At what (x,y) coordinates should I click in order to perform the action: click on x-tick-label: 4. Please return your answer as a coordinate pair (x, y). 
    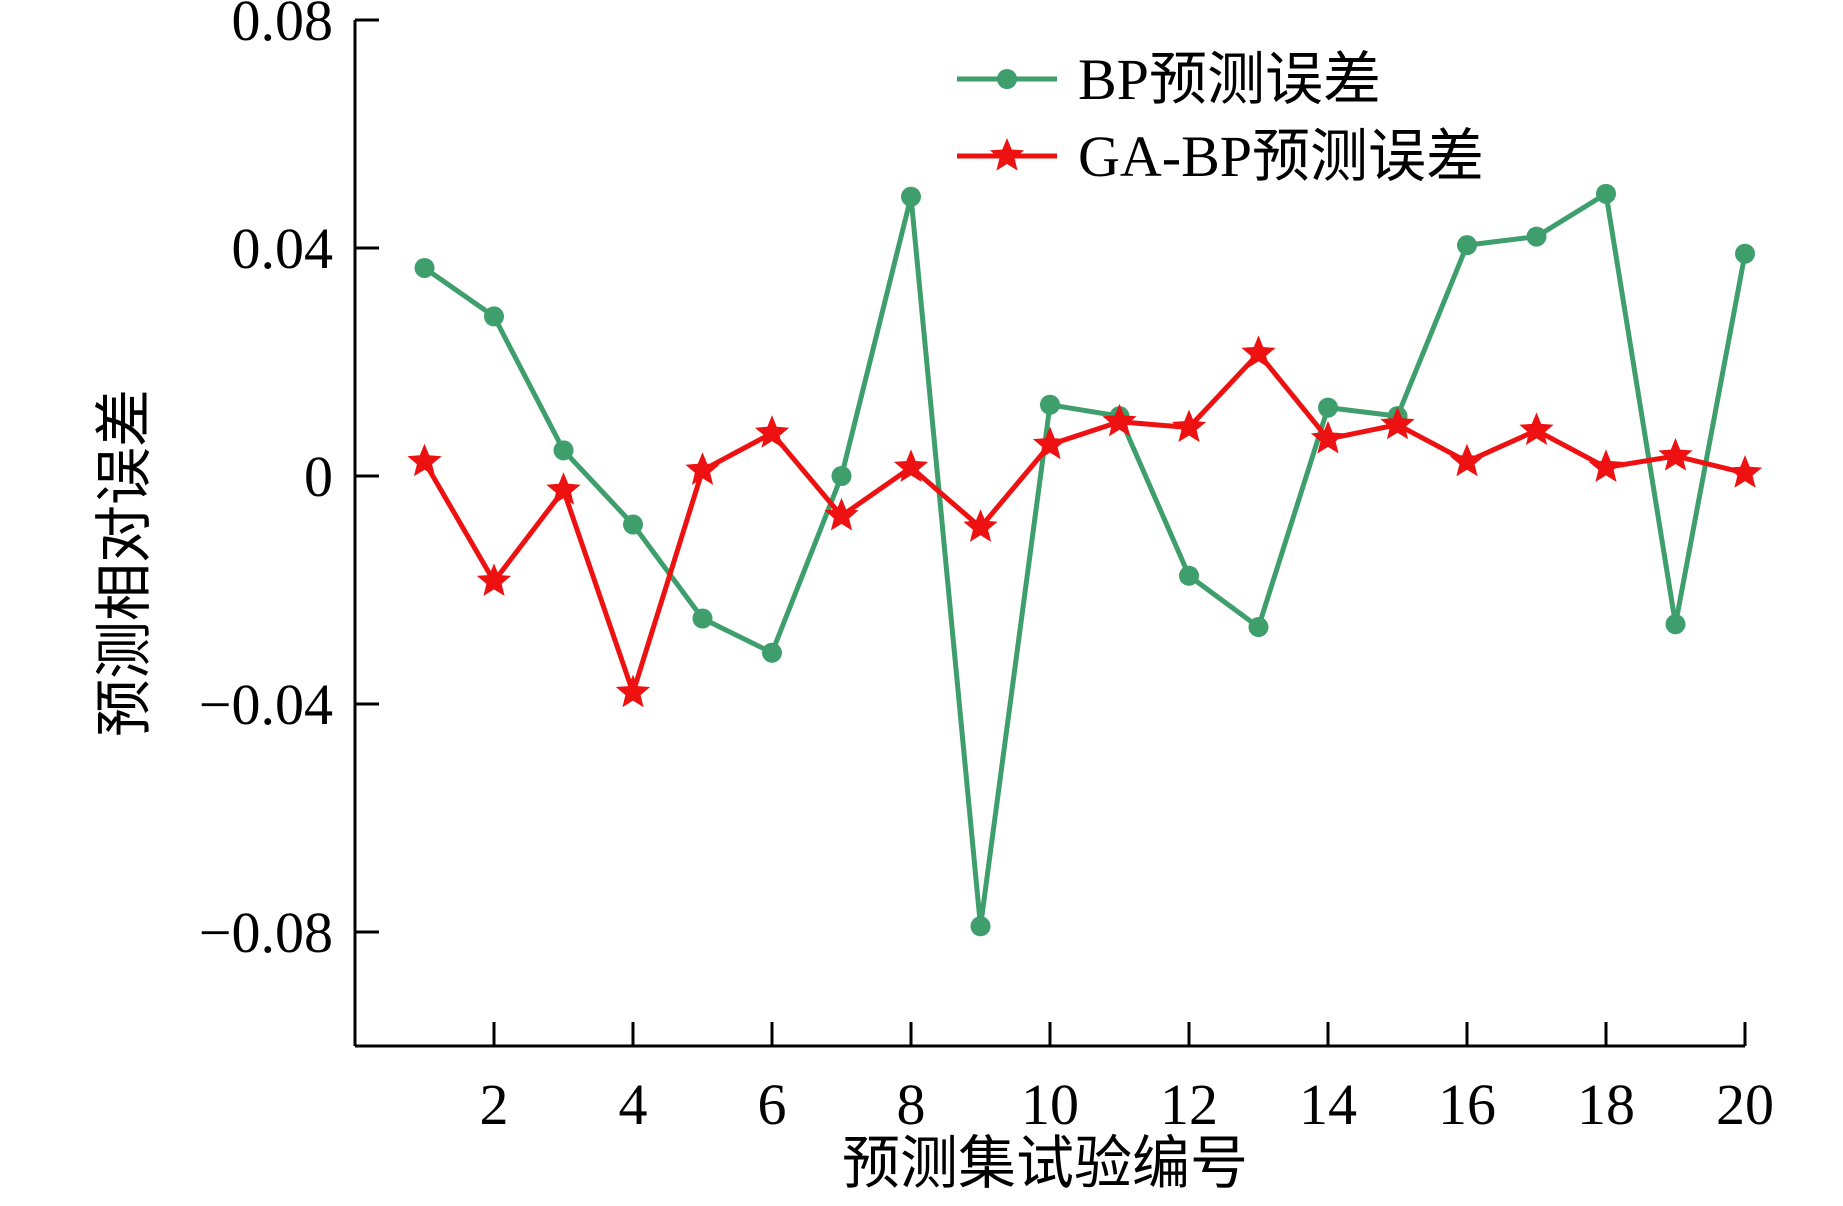
    Looking at the image, I should click on (633, 1104).